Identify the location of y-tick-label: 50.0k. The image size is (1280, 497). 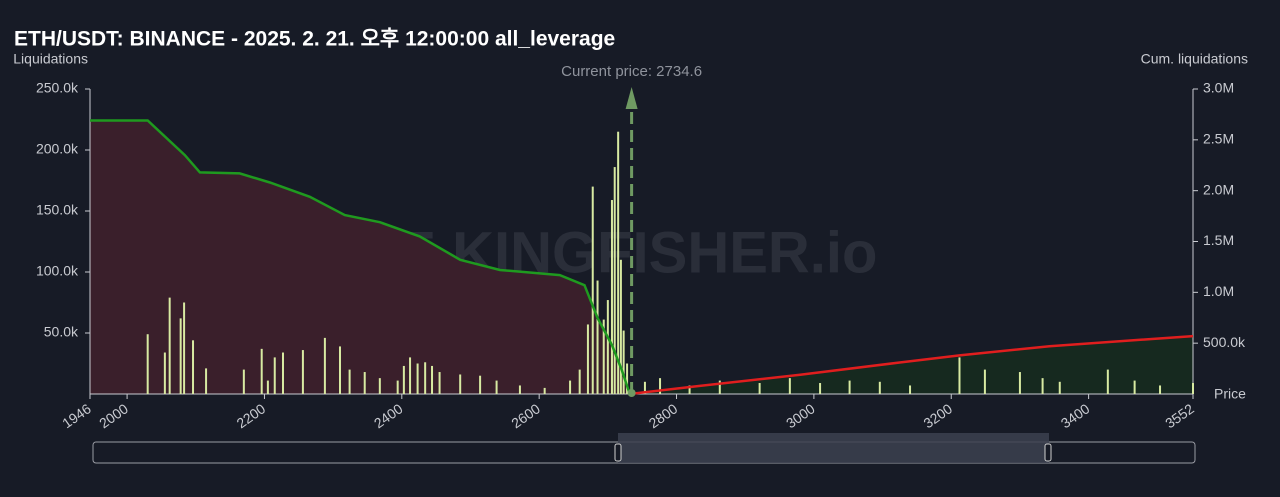
(61, 332).